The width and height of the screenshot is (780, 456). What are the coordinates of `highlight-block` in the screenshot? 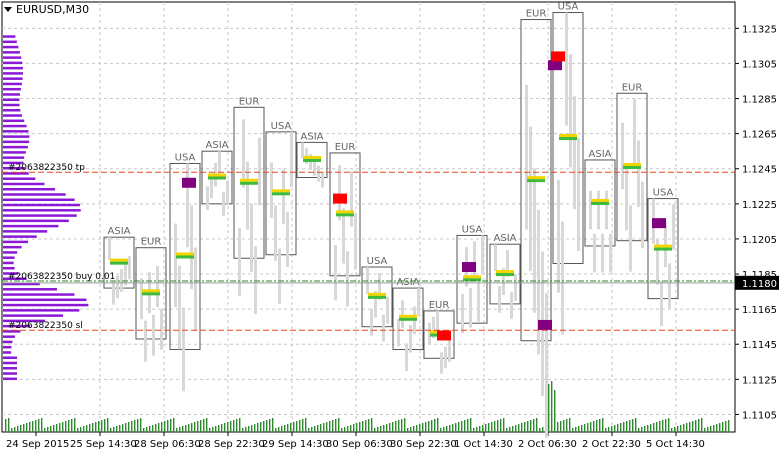 It's located at (555, 65).